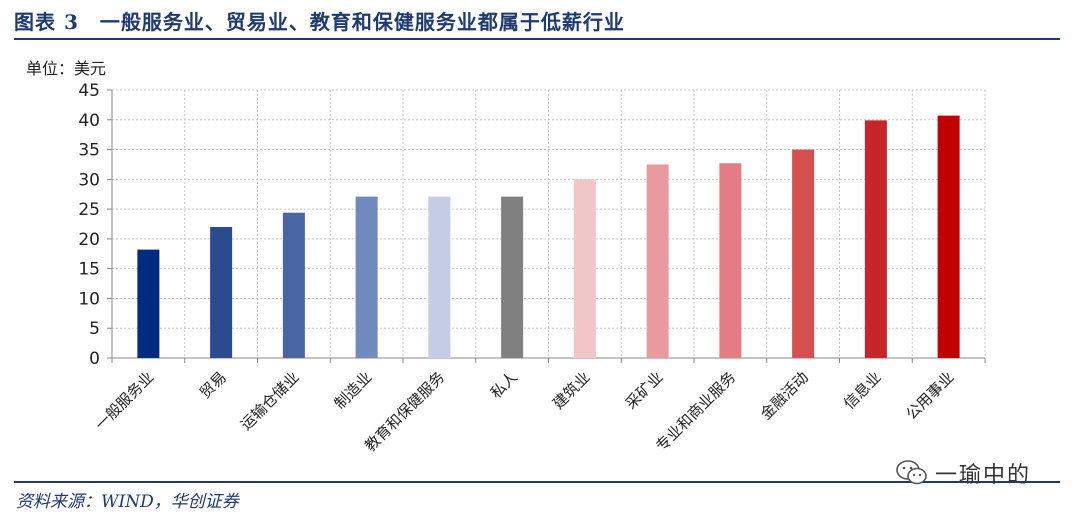 This screenshot has width=1080, height=525. Describe the element at coordinates (89, 210) in the screenshot. I see `y-tick-label: 25` at that location.